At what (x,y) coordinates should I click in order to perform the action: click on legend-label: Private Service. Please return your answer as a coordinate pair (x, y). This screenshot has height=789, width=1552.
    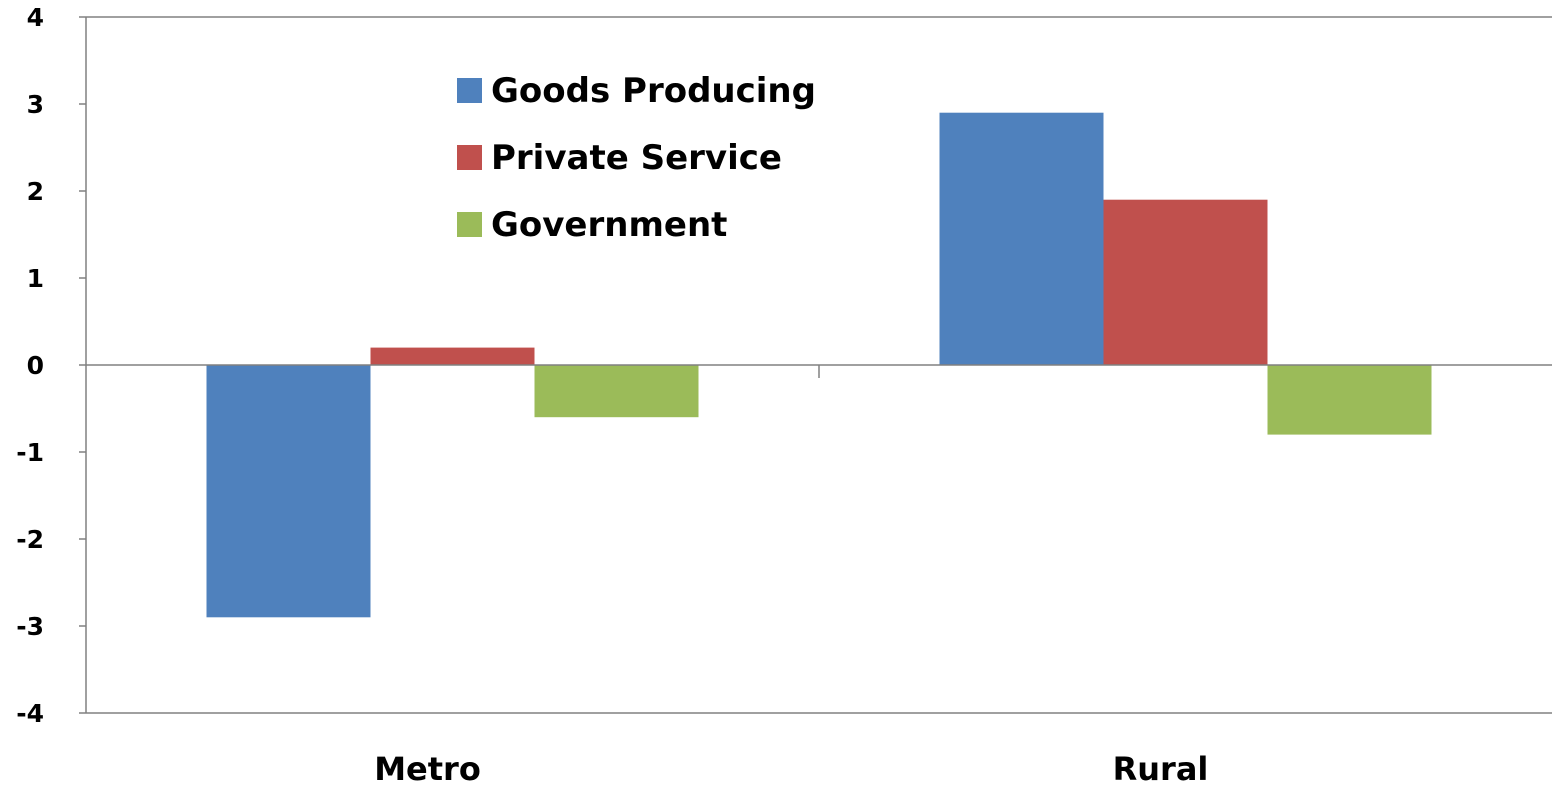
    Looking at the image, I should click on (636, 158).